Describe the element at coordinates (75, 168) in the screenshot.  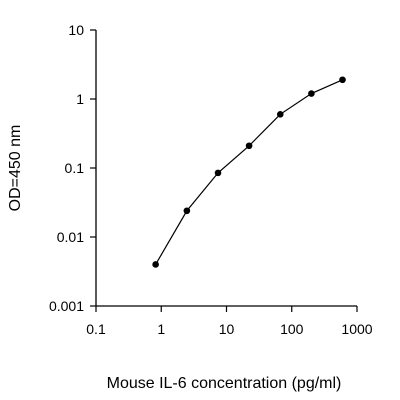
I see `y-tick-label: 0.1` at that location.